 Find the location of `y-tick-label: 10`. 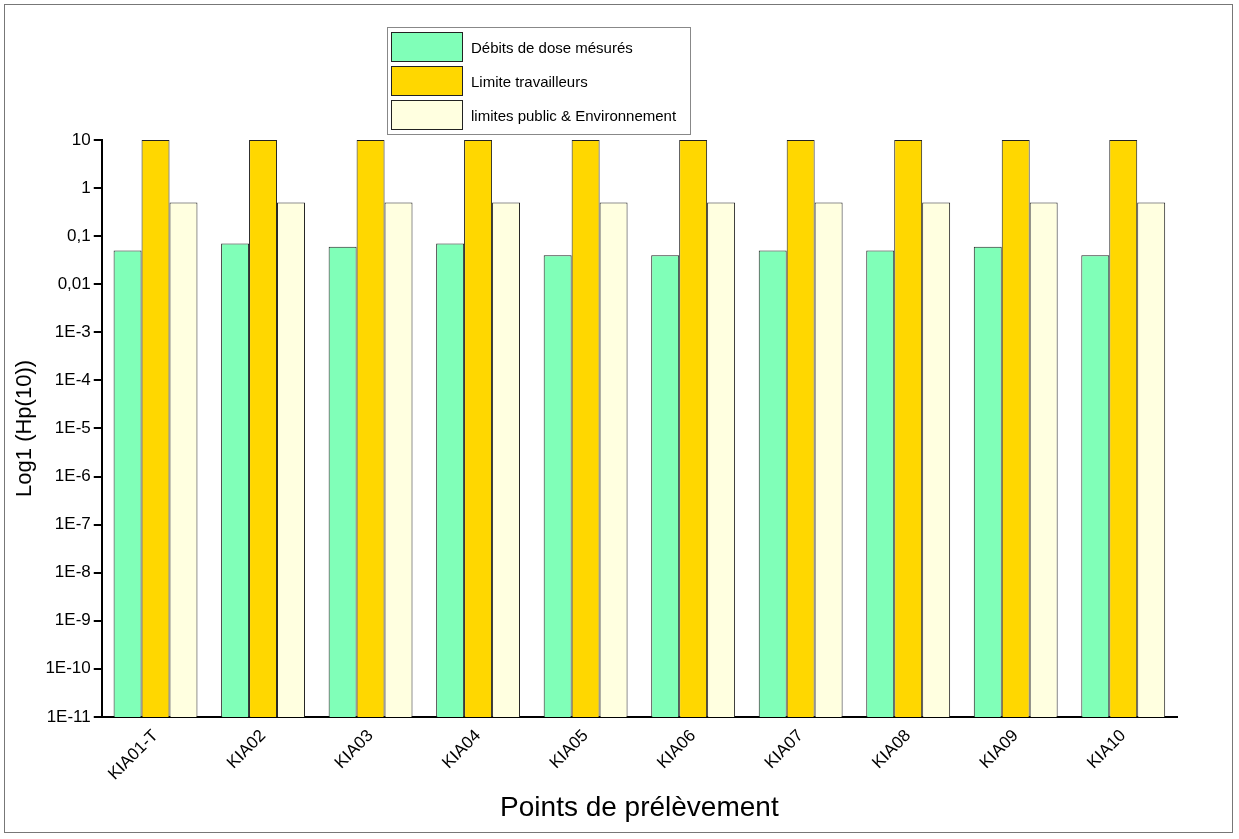

y-tick-label: 10 is located at coordinates (81, 139).